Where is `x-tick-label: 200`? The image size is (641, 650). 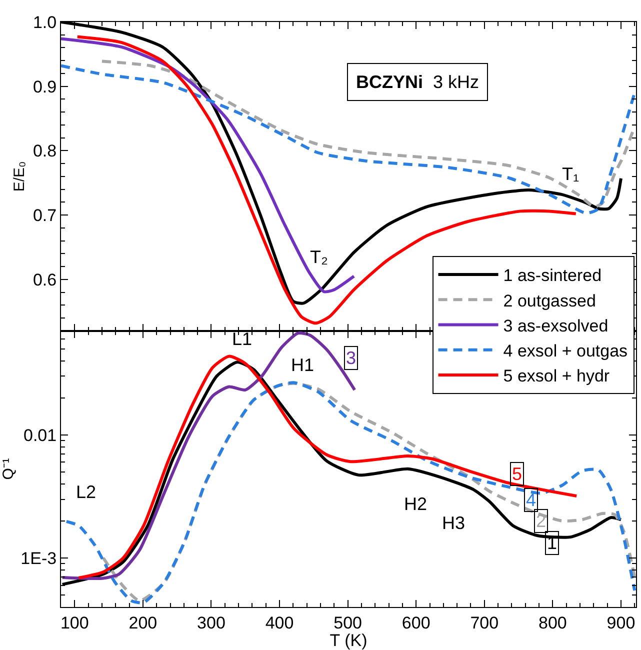
x-tick-label: 200 is located at coordinates (143, 622).